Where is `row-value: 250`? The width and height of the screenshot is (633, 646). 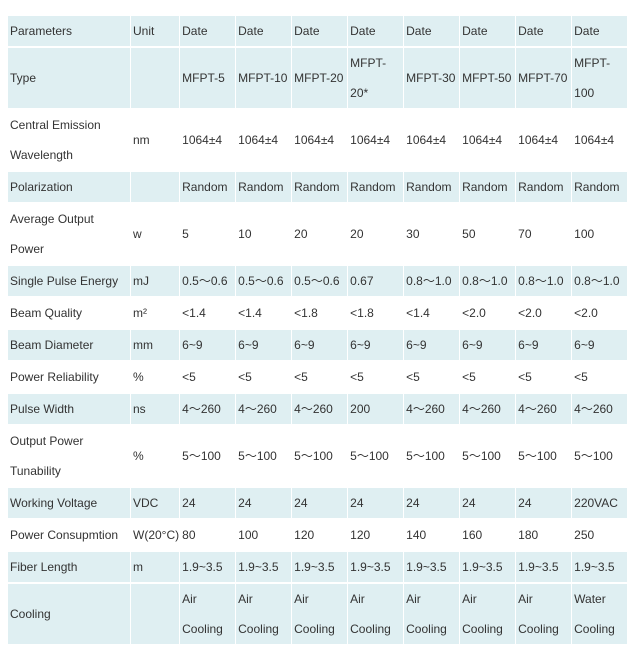
row-value: 250 is located at coordinates (600, 535).